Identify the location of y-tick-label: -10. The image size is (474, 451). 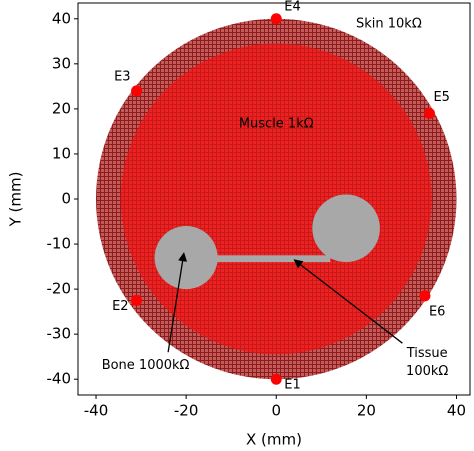
(59, 244).